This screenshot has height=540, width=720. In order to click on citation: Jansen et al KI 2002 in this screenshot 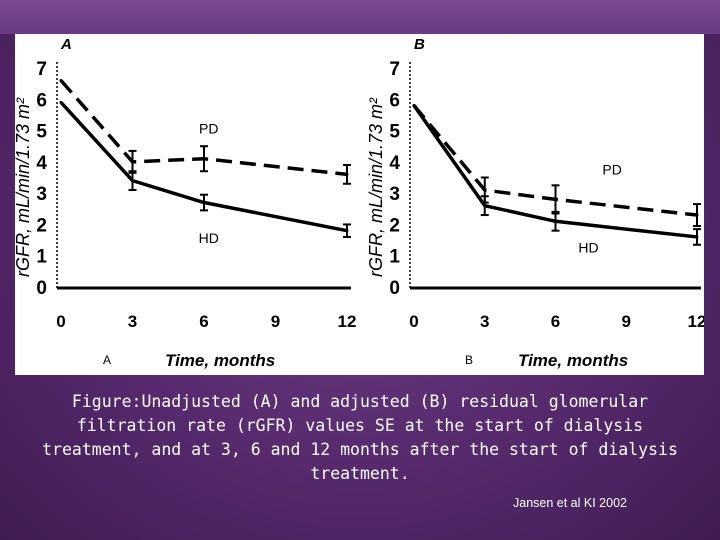, I will do `click(570, 503)`.